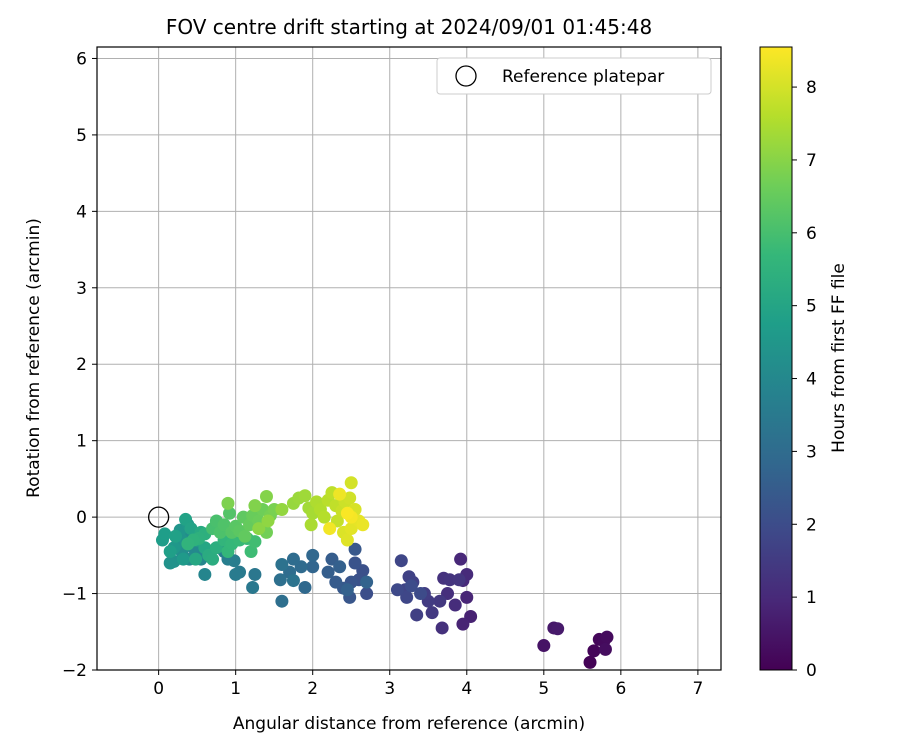 The image size is (900, 750). I want to click on reference-marker-layer, so click(158, 517).